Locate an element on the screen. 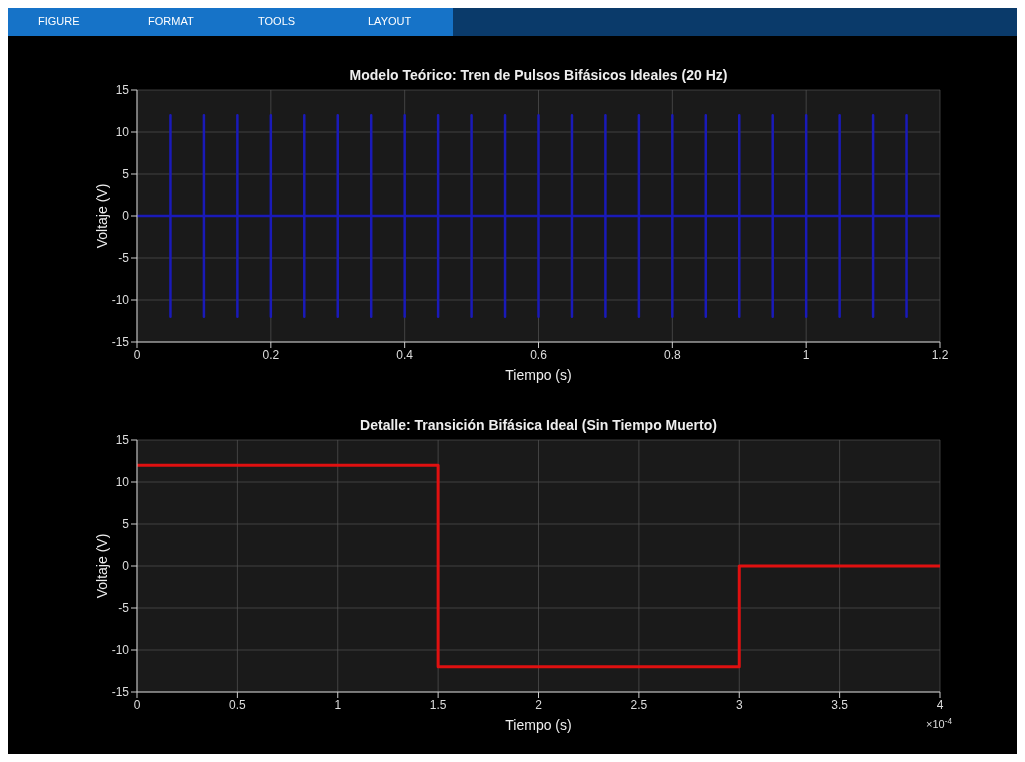 Image resolution: width=1025 pixels, height=762 pixels. text: TOOLS is located at coordinates (277, 21).